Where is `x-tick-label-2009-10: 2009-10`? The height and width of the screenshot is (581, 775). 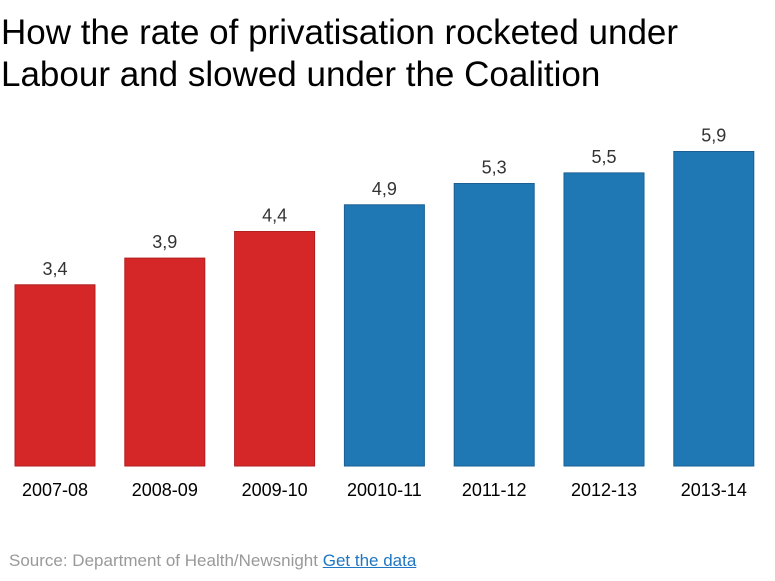
x-tick-label-2009-10: 2009-10 is located at coordinates (275, 490).